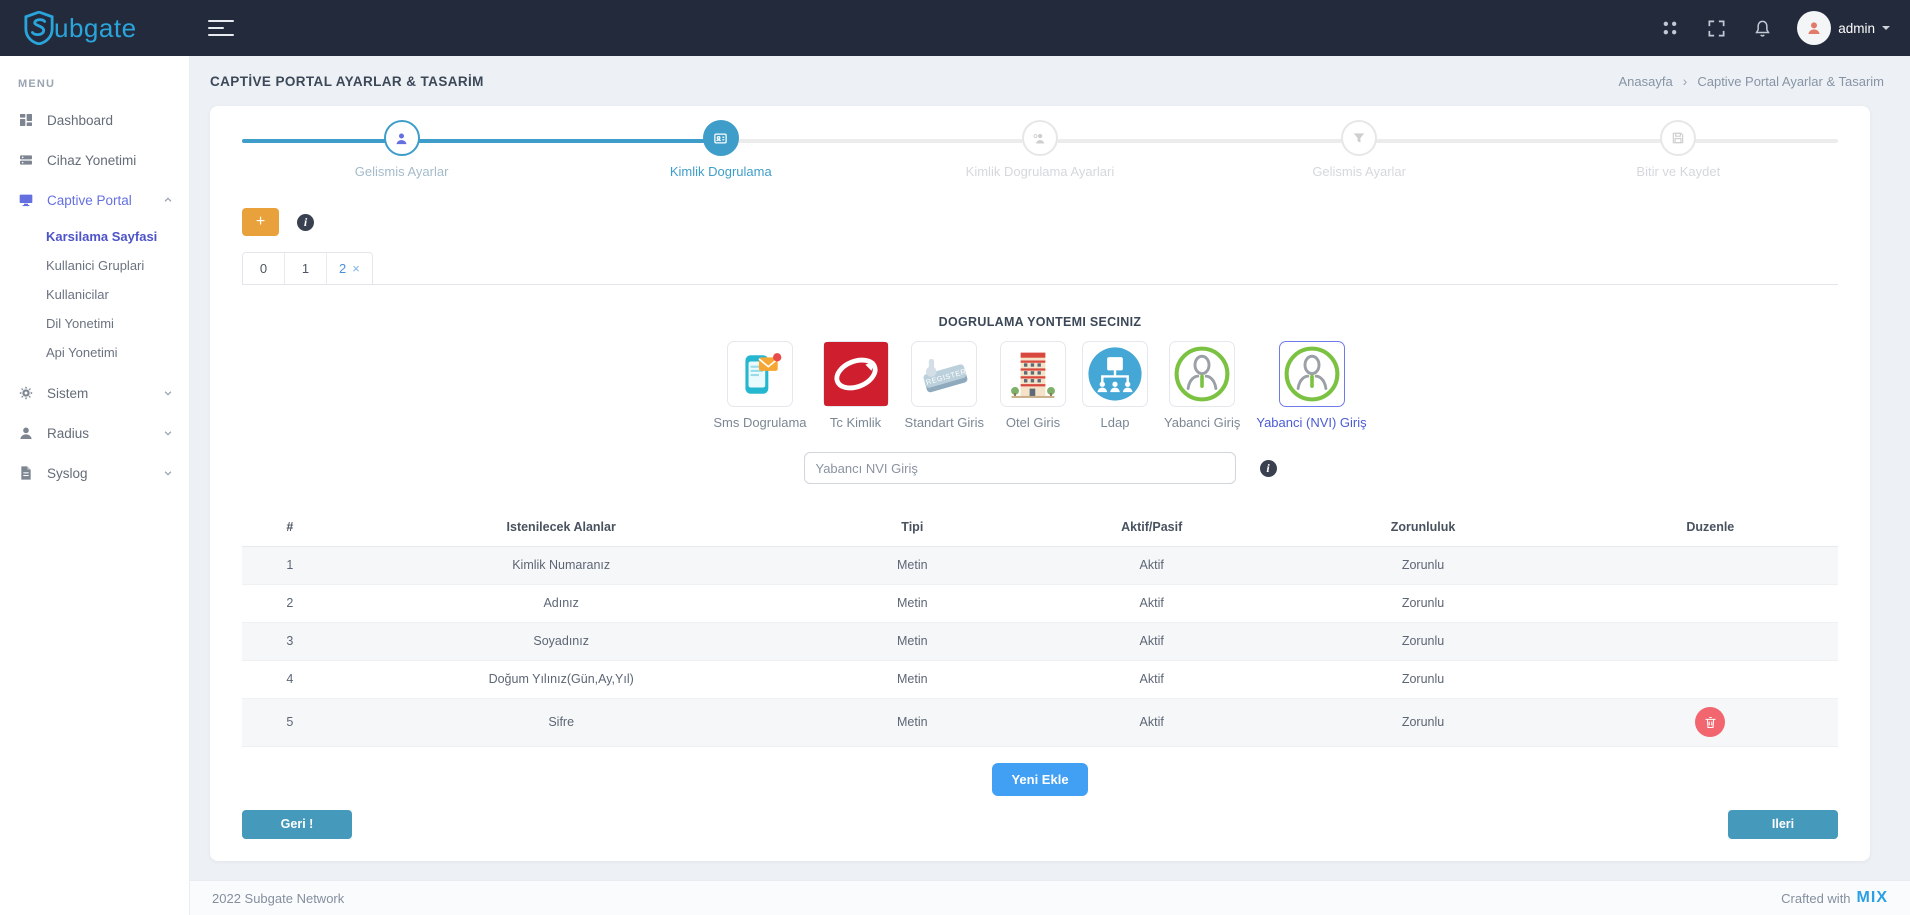  I want to click on method-label: Otel Giris, so click(1033, 422).